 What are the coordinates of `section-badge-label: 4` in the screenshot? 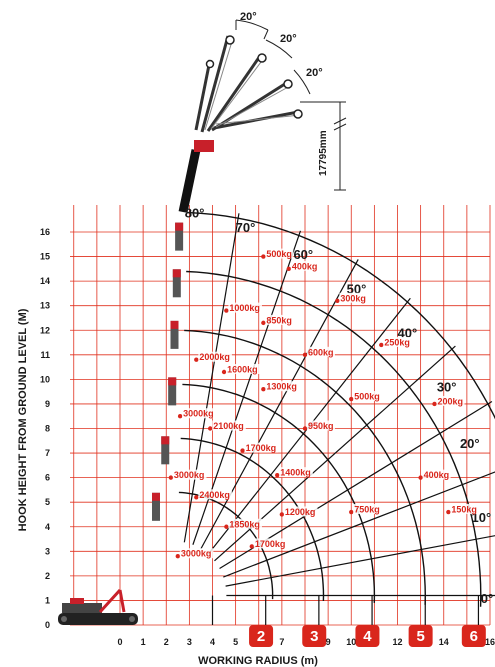 It's located at (367, 636).